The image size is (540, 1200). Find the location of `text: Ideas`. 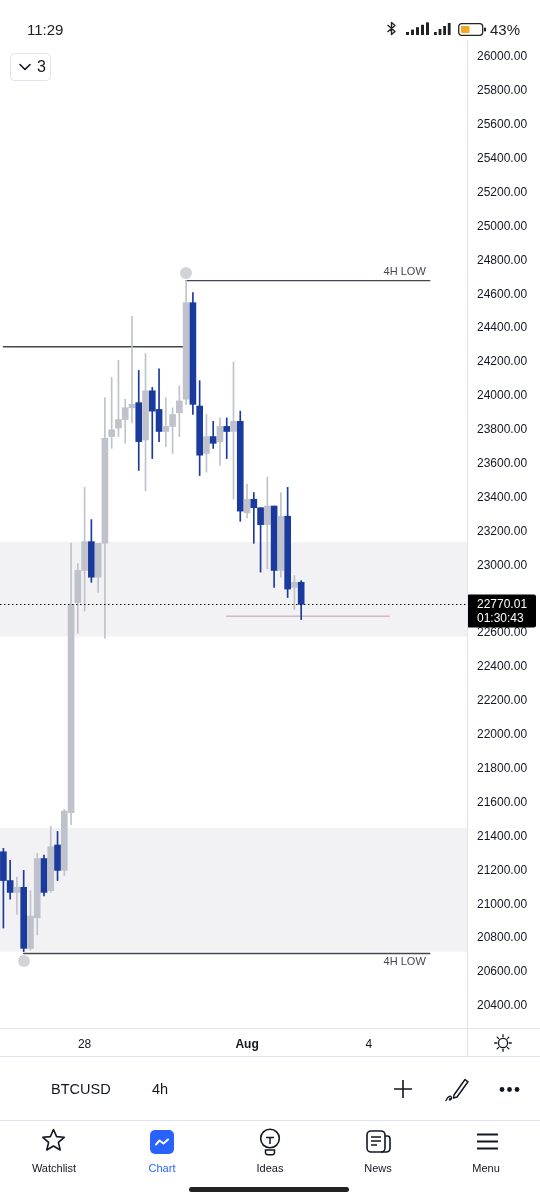

text: Ideas is located at coordinates (270, 1168).